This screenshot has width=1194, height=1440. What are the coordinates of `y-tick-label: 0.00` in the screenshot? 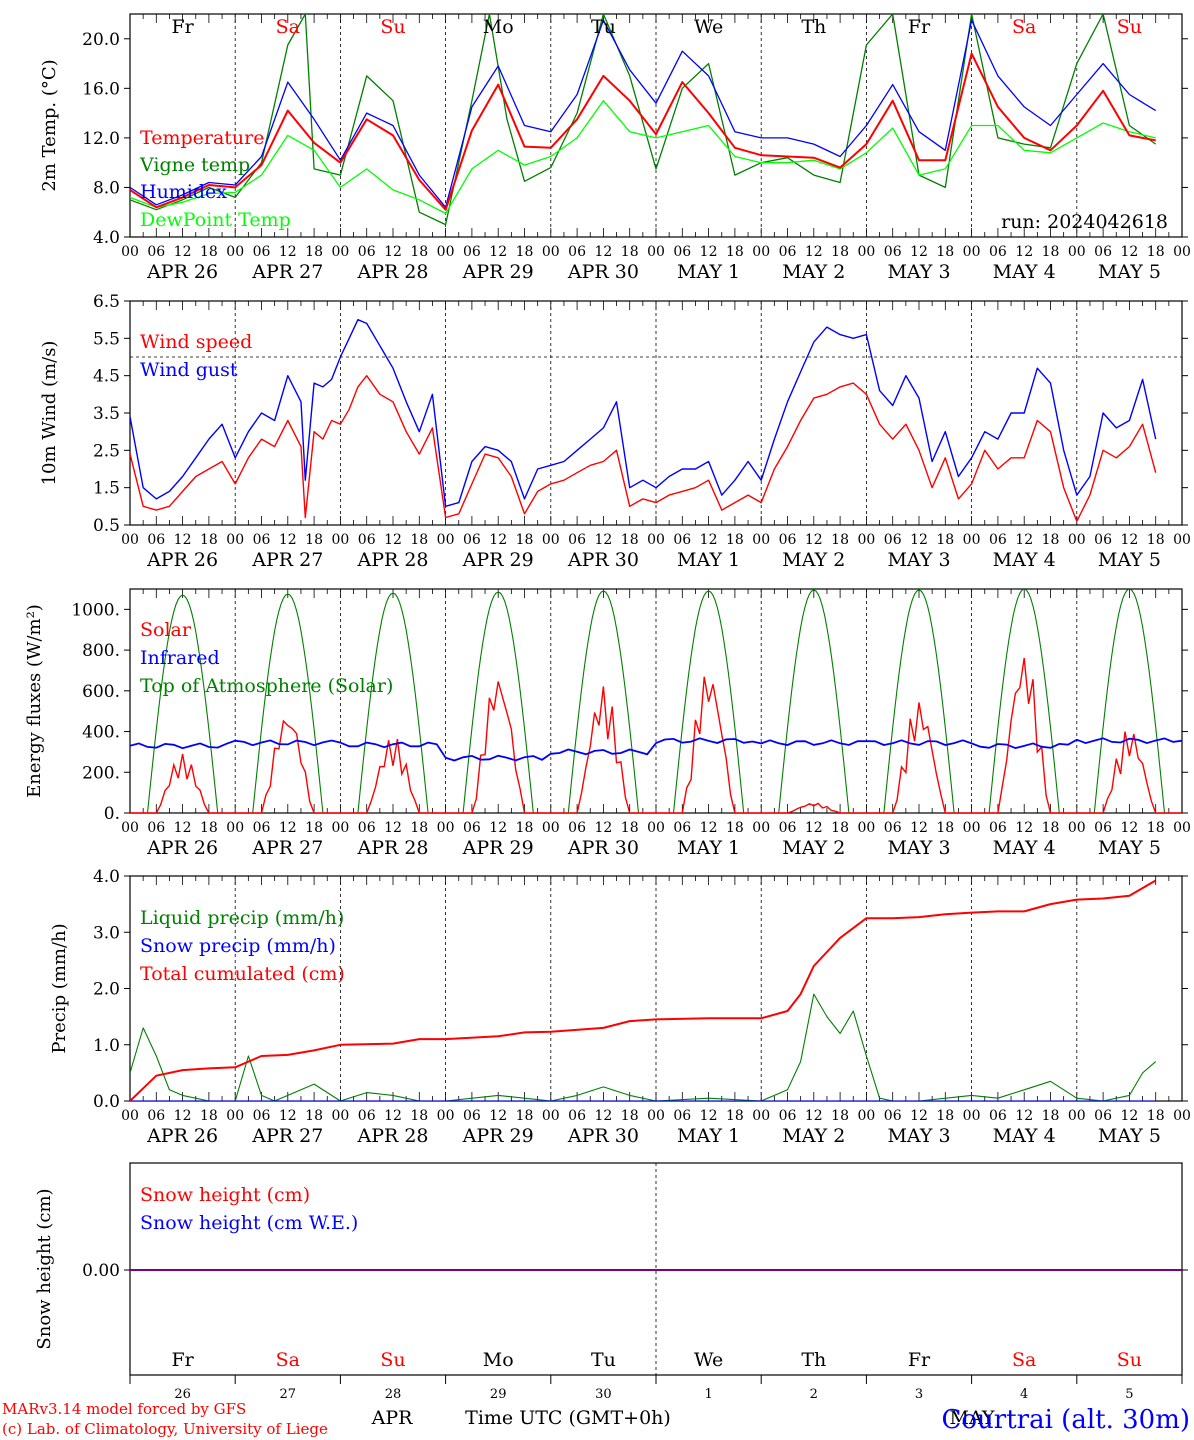 It's located at (101, 1271).